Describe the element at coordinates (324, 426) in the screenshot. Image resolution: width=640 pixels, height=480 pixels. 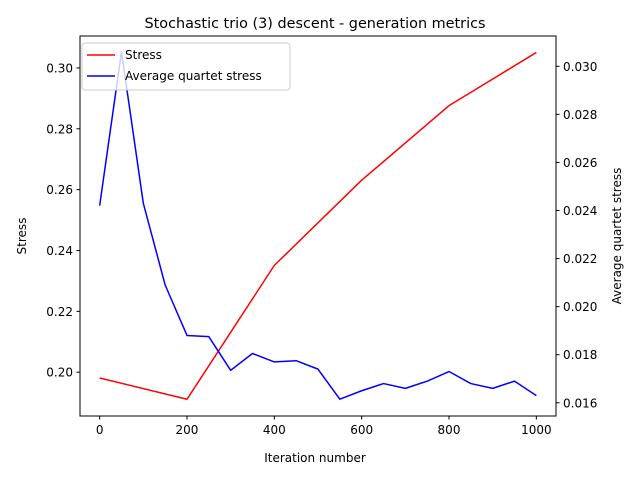
I see `x-axis-ticks: 0 200 400 600 800 1000` at that location.